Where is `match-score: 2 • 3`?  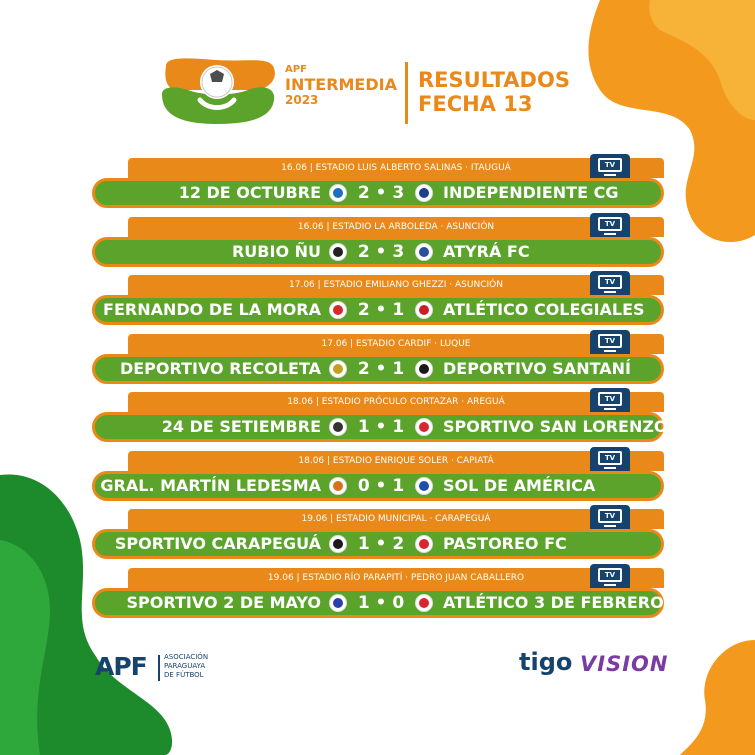
match-score: 2 • 3 is located at coordinates (381, 193).